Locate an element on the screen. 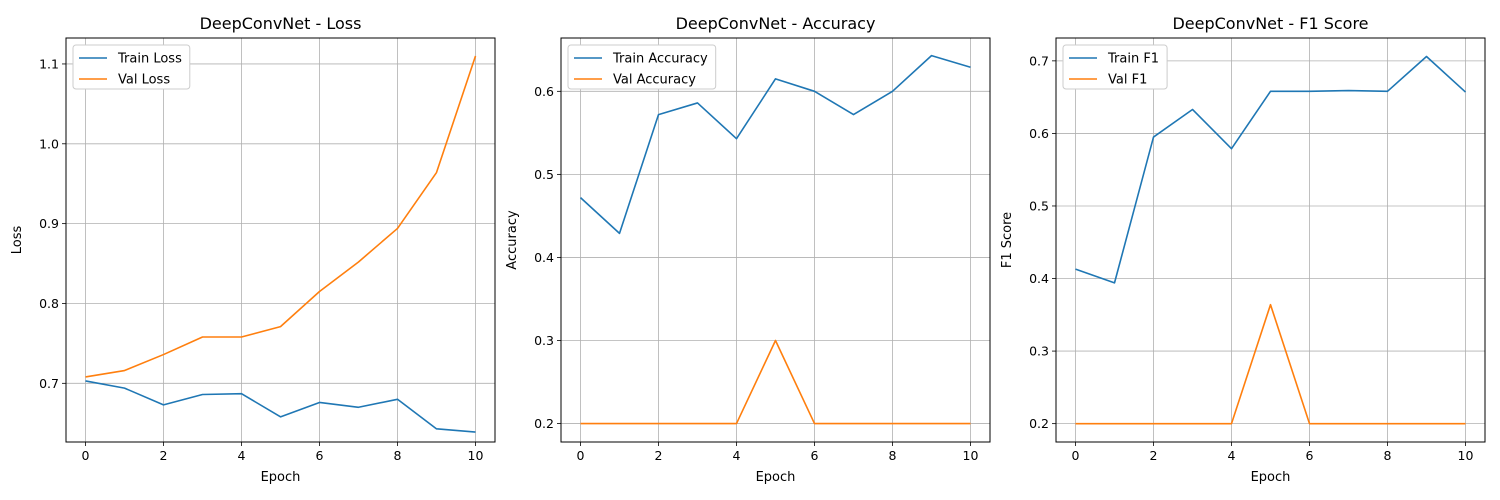 The width and height of the screenshot is (1500, 500). legend-label: Val F1 is located at coordinates (1127, 80).